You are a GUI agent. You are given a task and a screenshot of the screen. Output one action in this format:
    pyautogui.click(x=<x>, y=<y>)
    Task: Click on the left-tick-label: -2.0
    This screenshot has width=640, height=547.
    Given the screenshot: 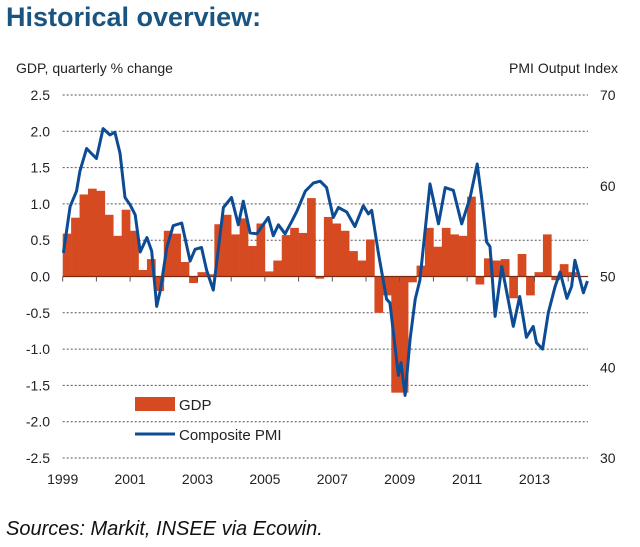 What is the action you would take?
    pyautogui.click(x=38, y=422)
    